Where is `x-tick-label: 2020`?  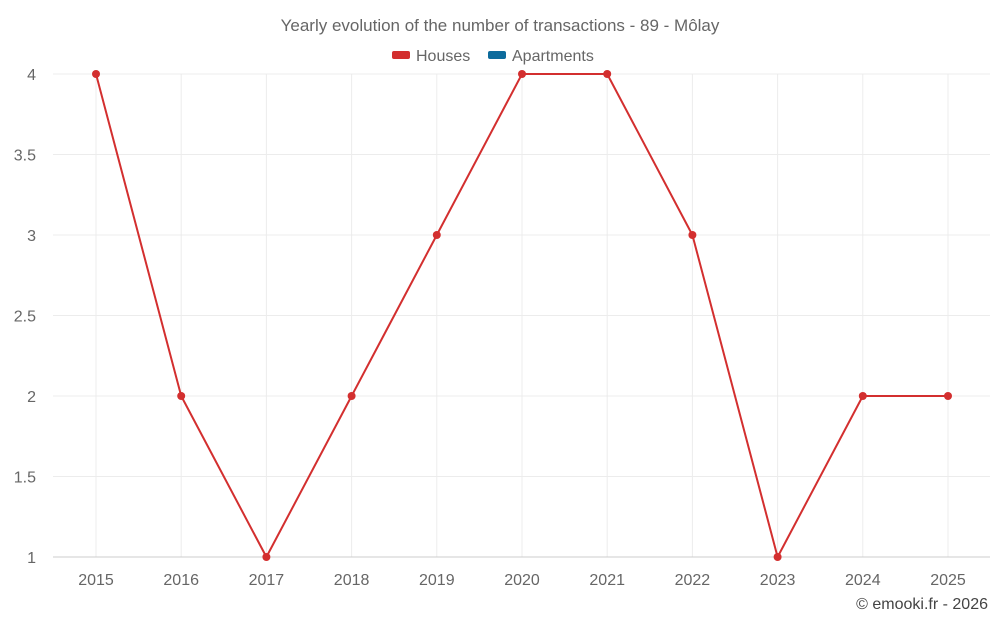
x-tick-label: 2020 is located at coordinates (522, 580).